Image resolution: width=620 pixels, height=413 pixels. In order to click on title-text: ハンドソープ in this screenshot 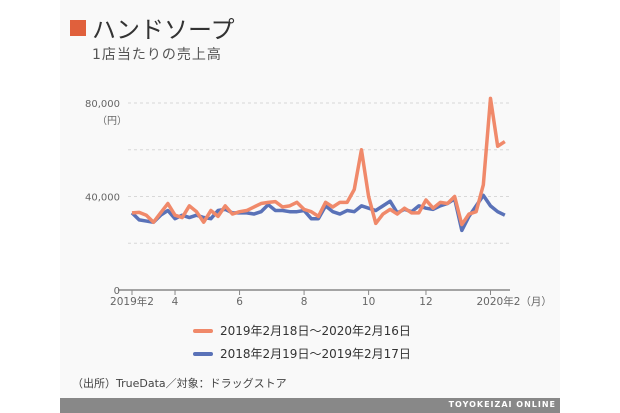, I will do `click(163, 30)`.